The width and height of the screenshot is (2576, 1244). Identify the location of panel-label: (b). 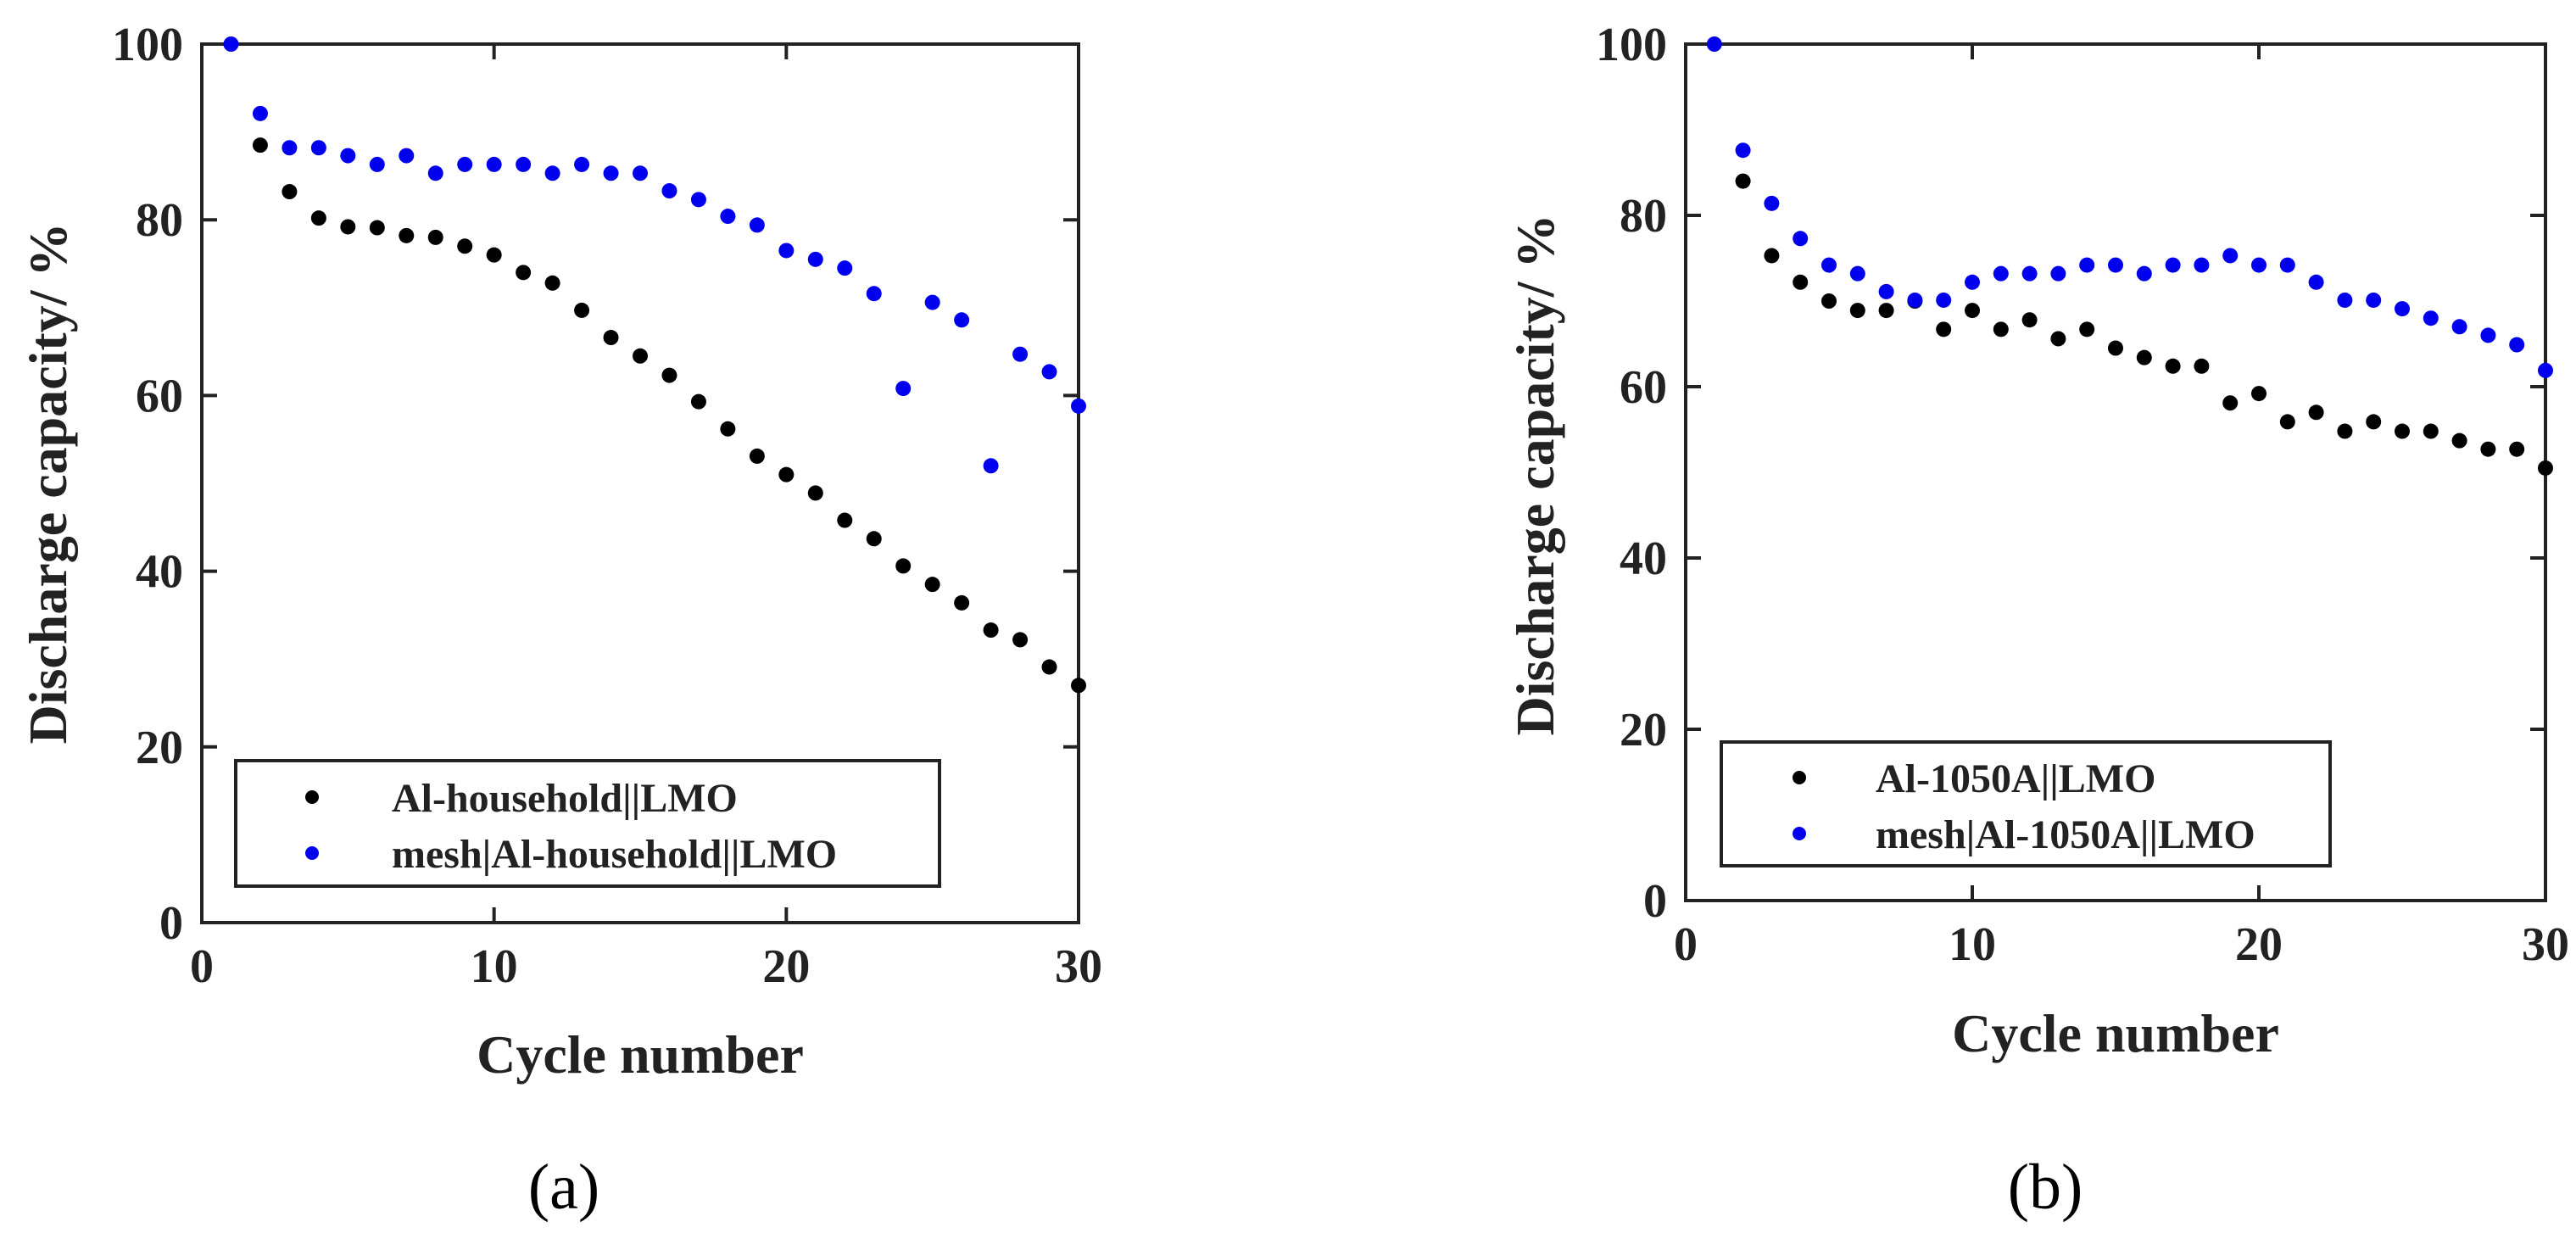
(2045, 1187).